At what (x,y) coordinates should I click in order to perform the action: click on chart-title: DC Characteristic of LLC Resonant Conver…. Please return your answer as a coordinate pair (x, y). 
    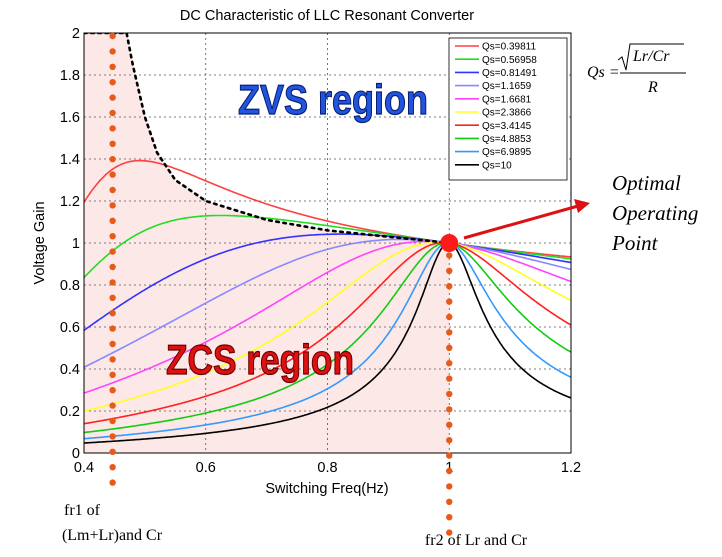
    Looking at the image, I should click on (327, 16).